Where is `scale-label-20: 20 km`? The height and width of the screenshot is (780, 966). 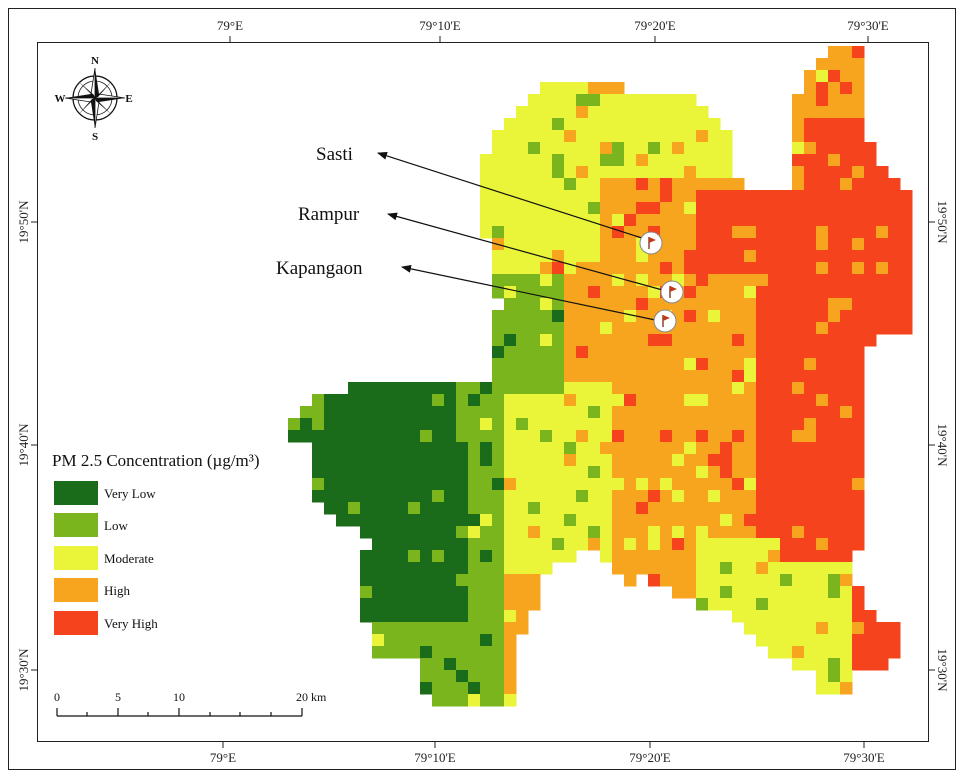 scale-label-20: 20 km is located at coordinates (311, 697).